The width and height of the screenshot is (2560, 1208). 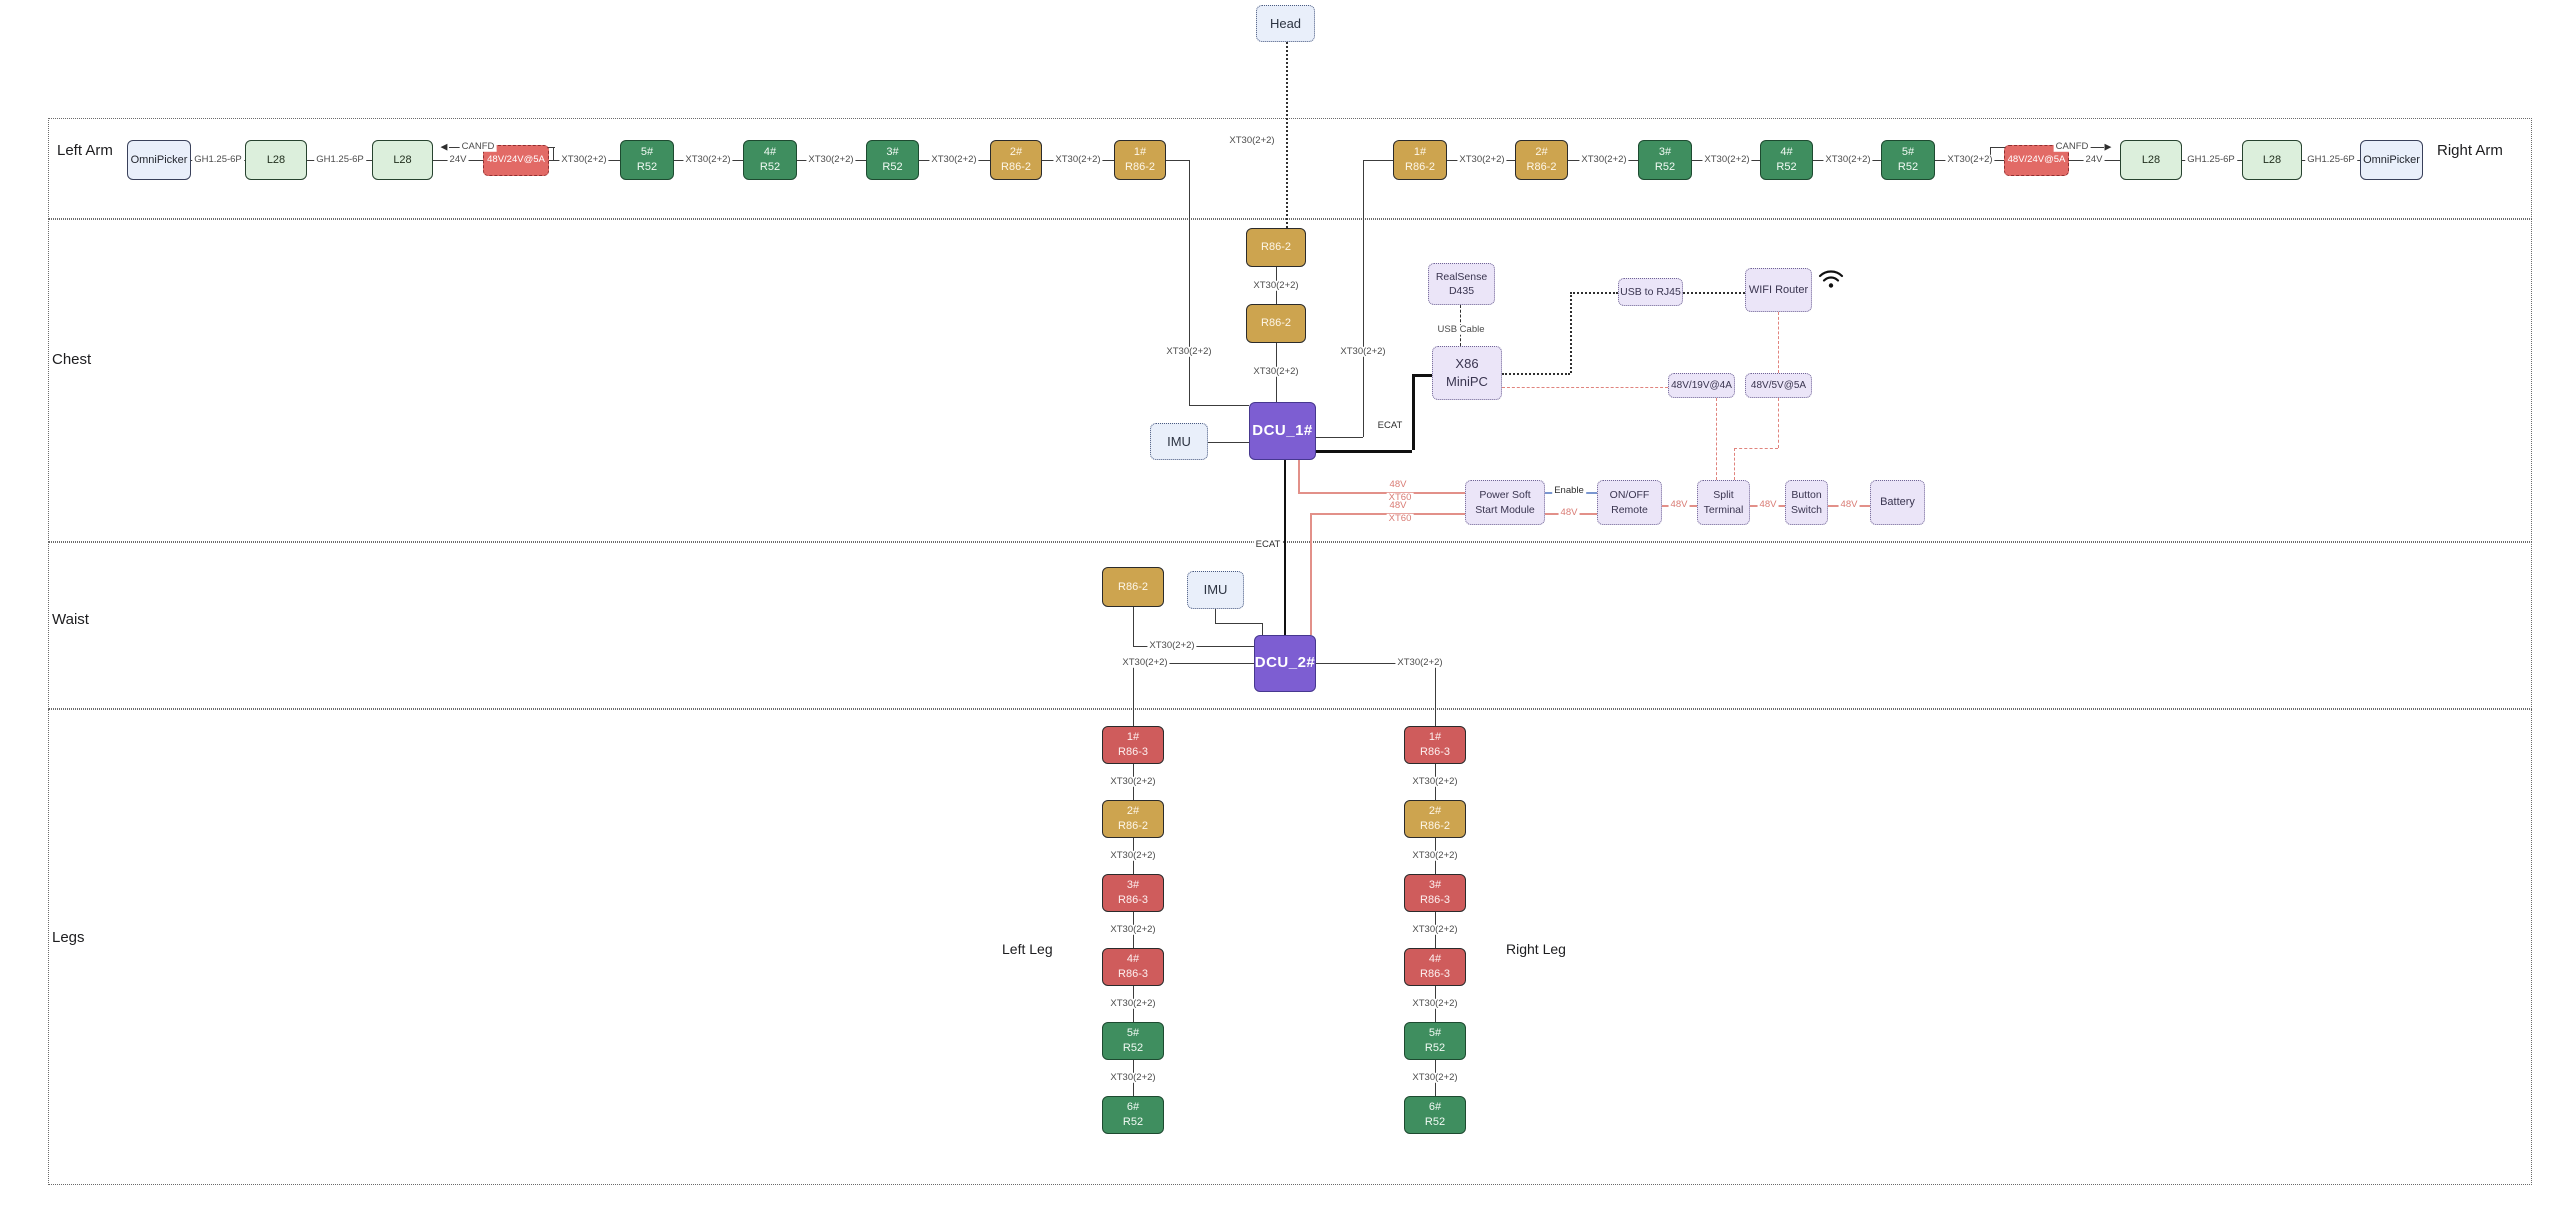 What do you see at coordinates (1723, 502) in the screenshot?
I see `node-split-terminal: Split Terminal` at bounding box center [1723, 502].